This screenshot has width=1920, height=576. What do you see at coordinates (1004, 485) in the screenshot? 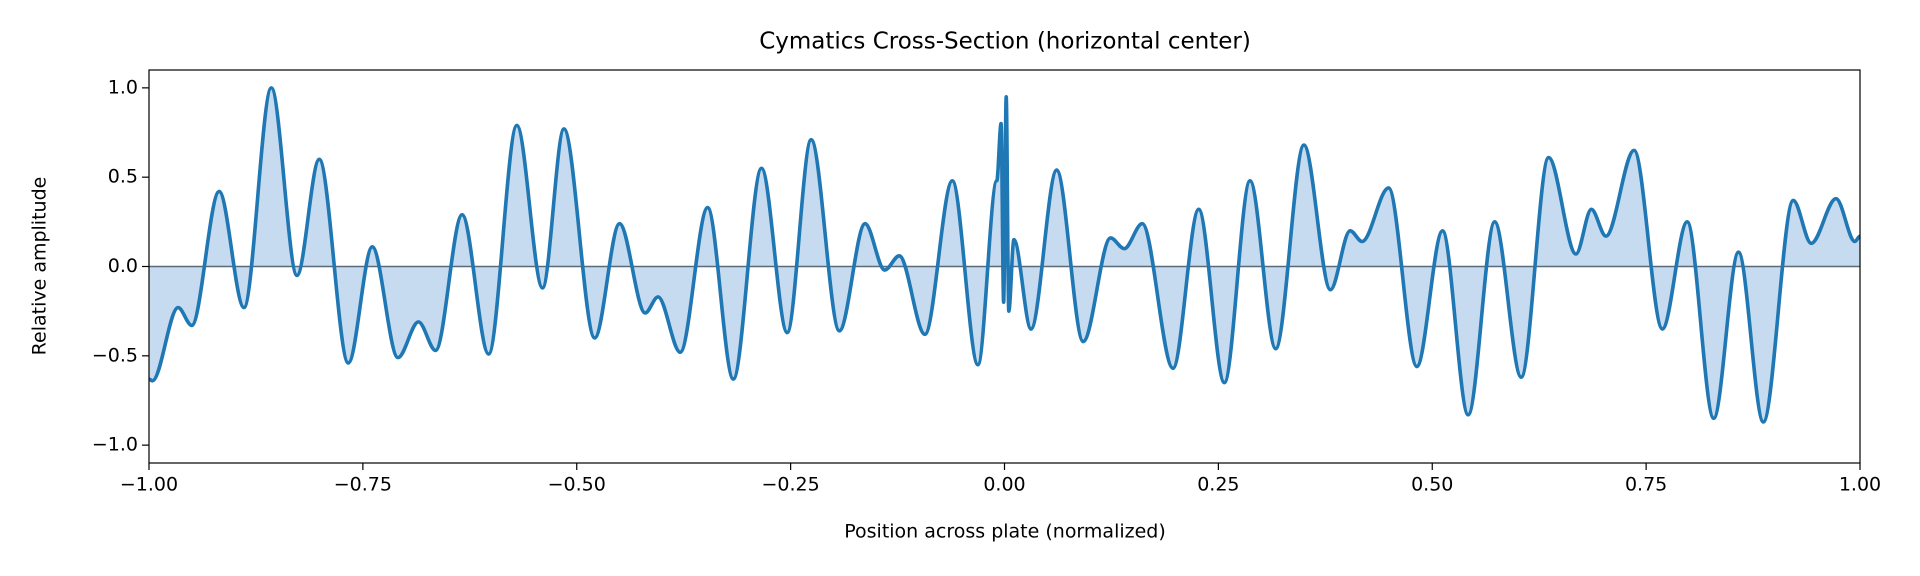
I see `x-tick-label: 0.00` at bounding box center [1004, 485].